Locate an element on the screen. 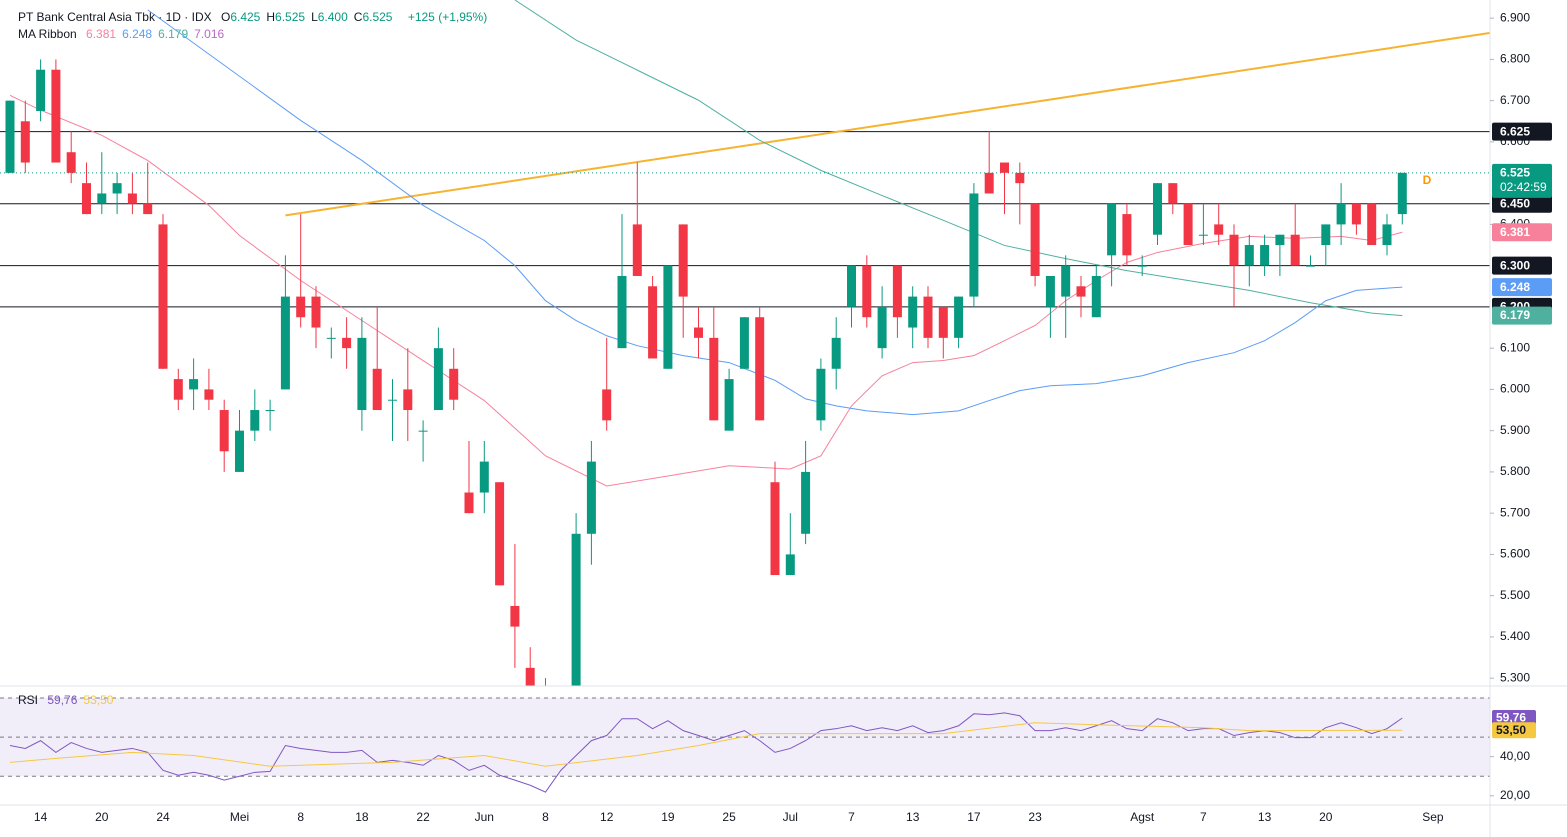 This screenshot has width=1567, height=837. x-tick-label: 25 is located at coordinates (729, 817).